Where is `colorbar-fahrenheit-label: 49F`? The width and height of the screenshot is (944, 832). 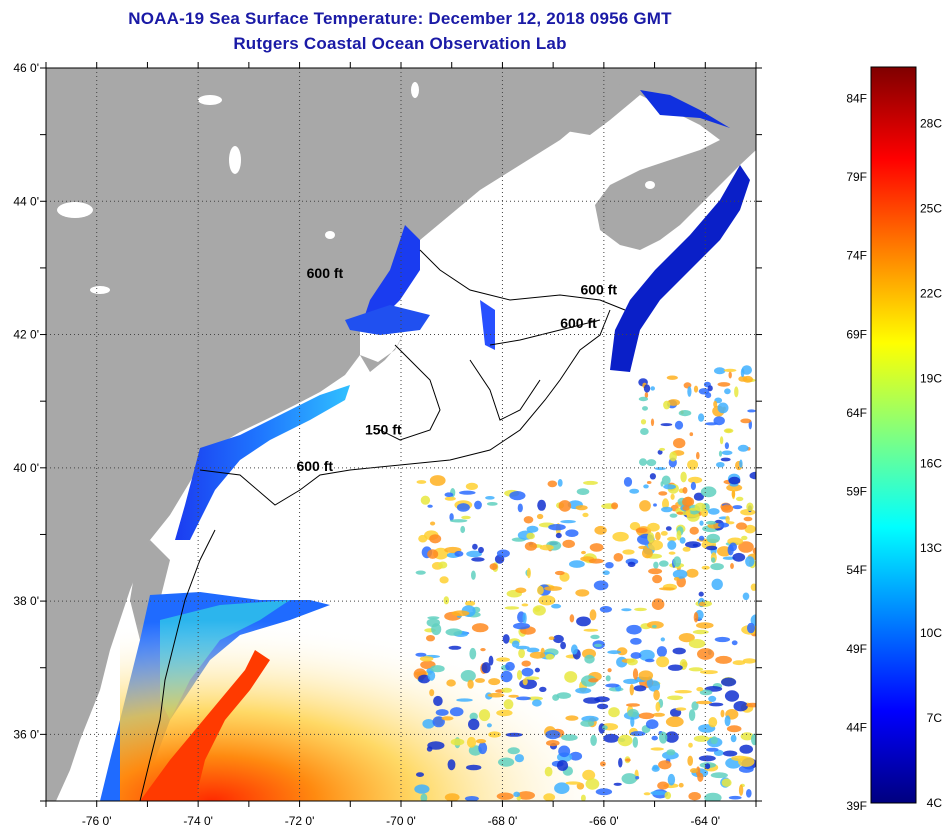
colorbar-fahrenheit-label: 49F is located at coordinates (856, 649).